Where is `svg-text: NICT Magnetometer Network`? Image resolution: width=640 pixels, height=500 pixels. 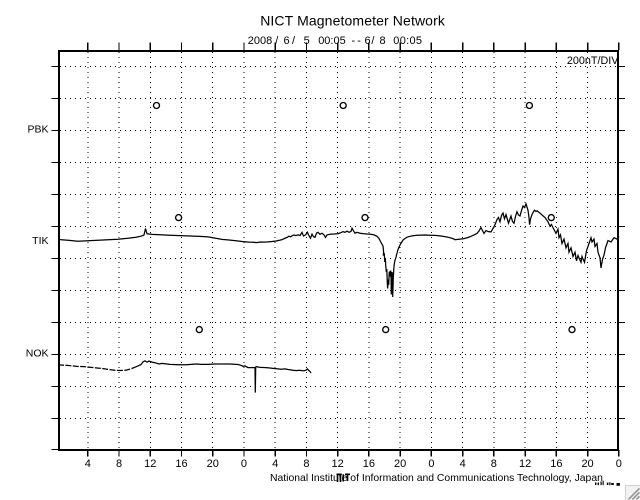 svg-text: NICT Magnetometer Network is located at coordinates (353, 21).